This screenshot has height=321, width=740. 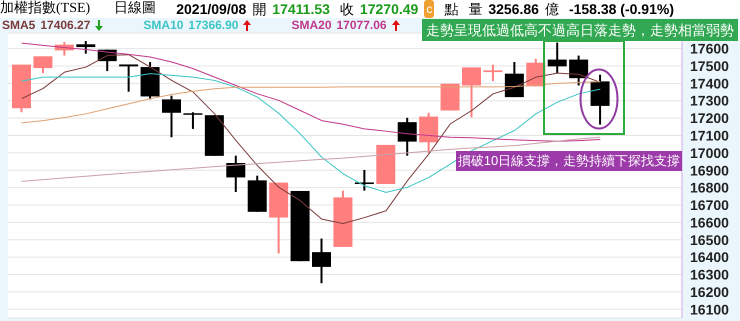 I want to click on chart-subtitle: 日線圖, so click(x=135, y=9).